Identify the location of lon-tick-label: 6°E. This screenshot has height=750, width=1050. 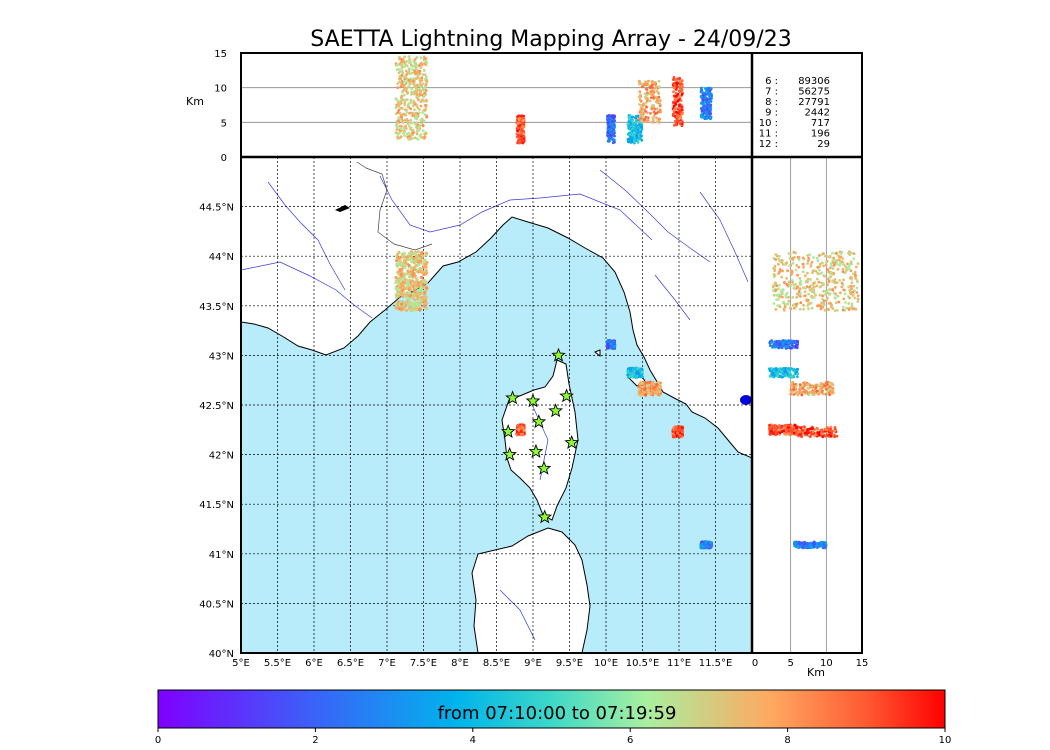
(314, 663).